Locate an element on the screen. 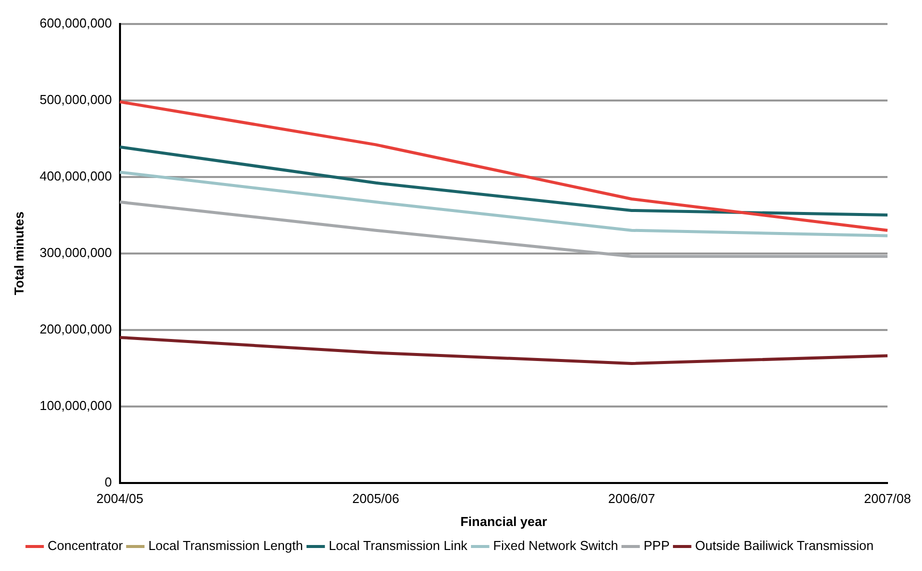  legend-label: Local Transmission Length is located at coordinates (225, 546).